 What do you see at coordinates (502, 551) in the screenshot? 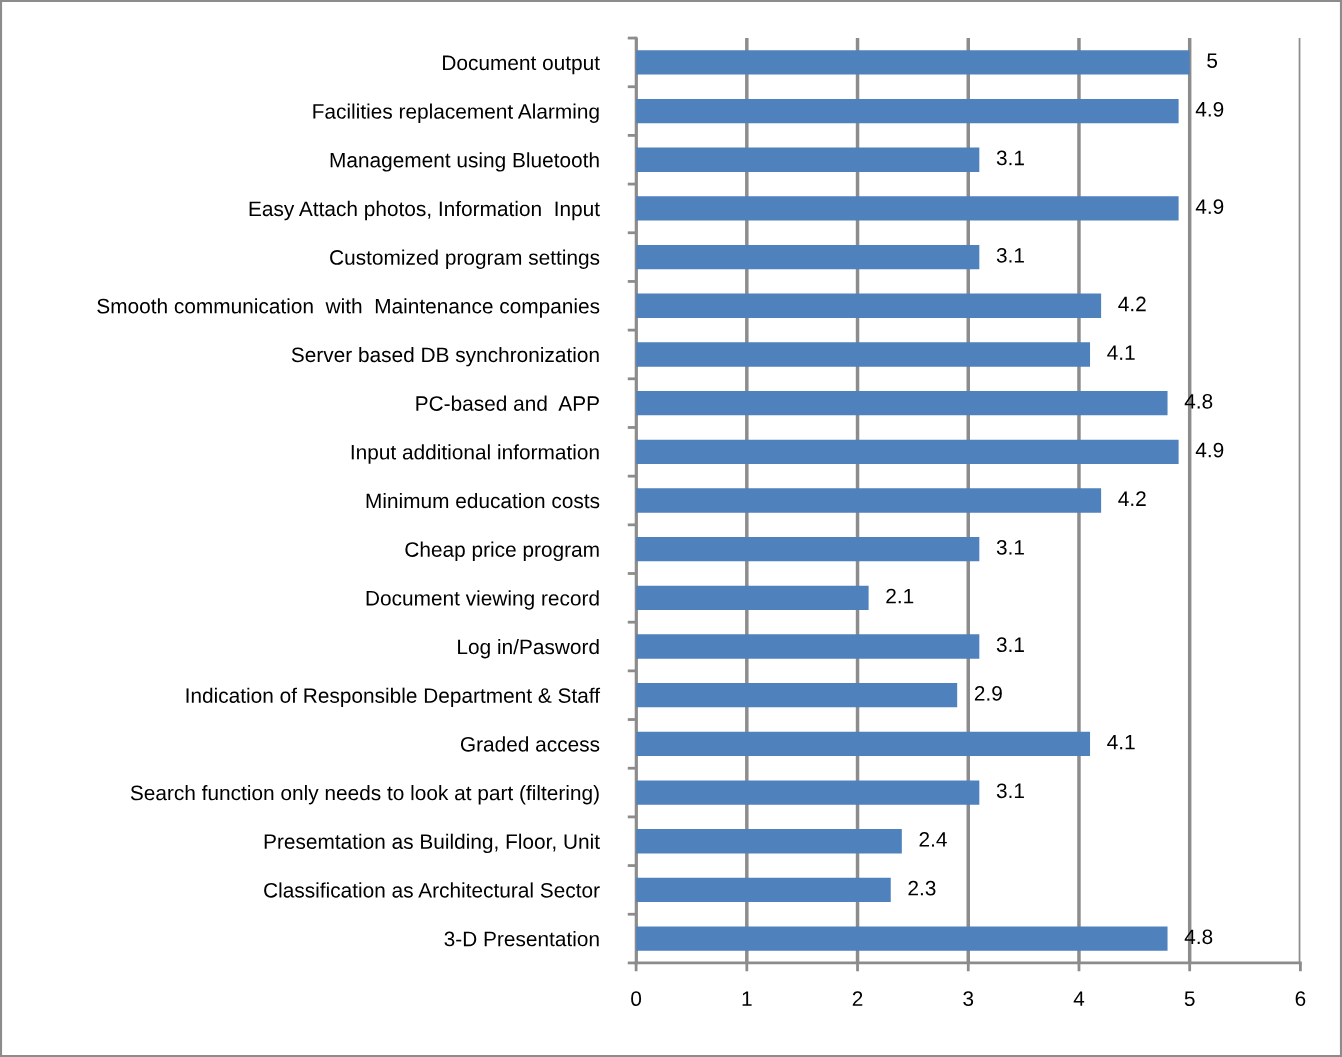
I see `y-tick-label: Cheap price program` at bounding box center [502, 551].